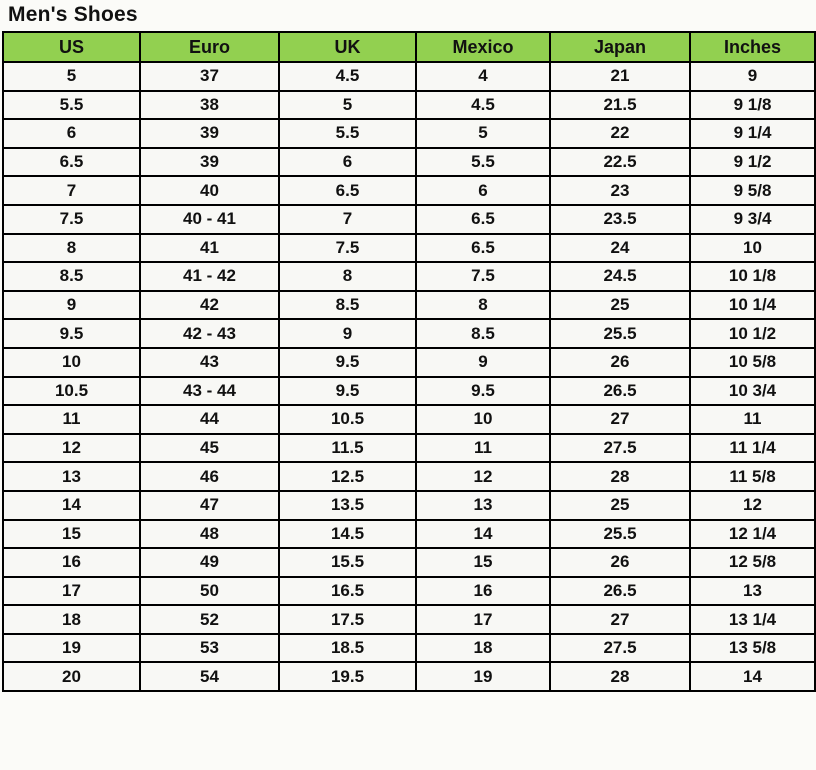  I want to click on table-cell: 43 - 44, so click(209, 391).